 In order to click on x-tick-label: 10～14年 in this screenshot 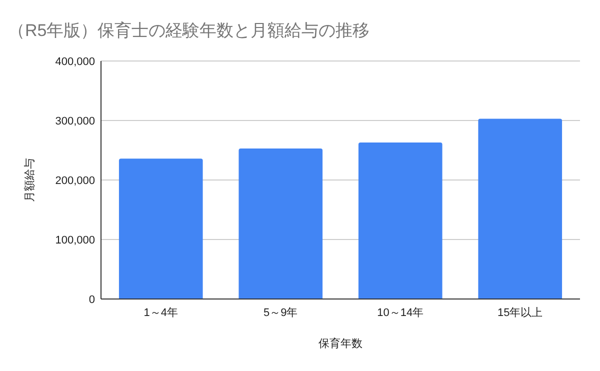, I will do `click(400, 313)`.